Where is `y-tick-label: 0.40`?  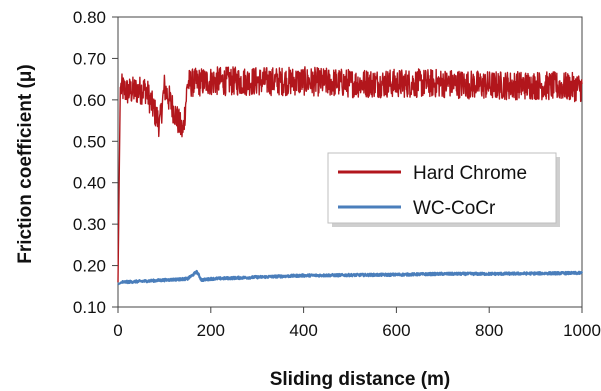
y-tick-label: 0.40 is located at coordinates (89, 183).